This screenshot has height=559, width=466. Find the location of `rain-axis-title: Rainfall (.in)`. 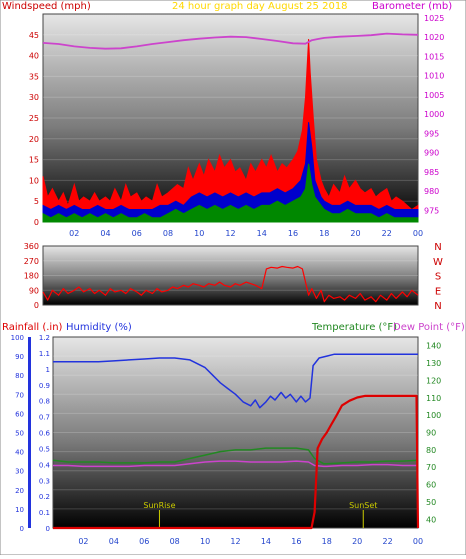

rain-axis-title: Rainfall (.in) is located at coordinates (32, 327).